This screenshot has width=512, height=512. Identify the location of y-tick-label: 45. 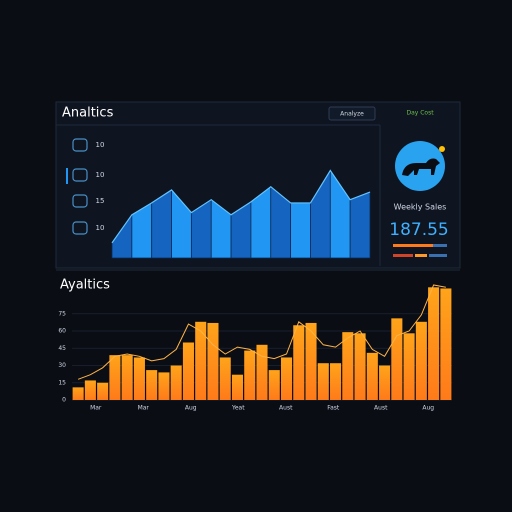
(62, 348).